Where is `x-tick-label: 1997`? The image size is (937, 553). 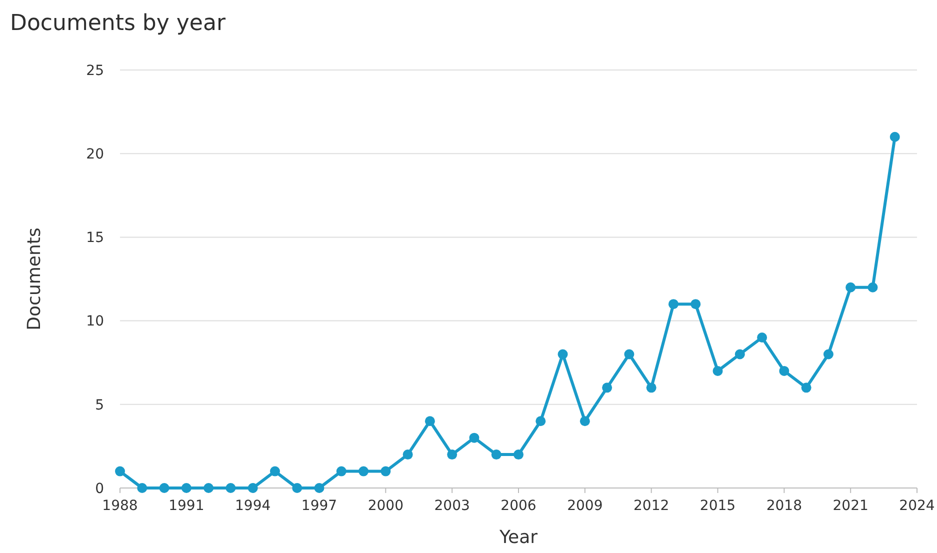 x-tick-label: 1997 is located at coordinates (319, 506).